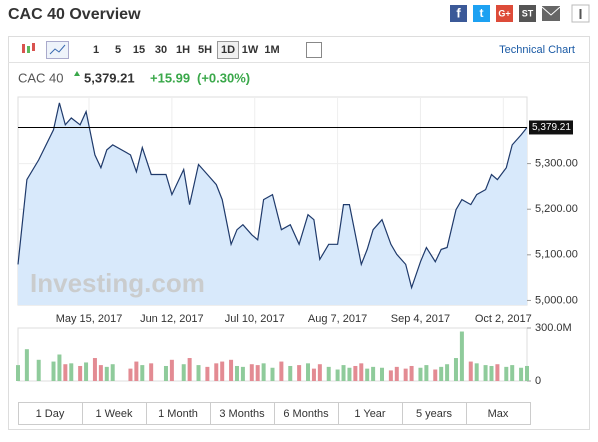 The height and width of the screenshot is (442, 598). I want to click on share-email, so click(551, 13).